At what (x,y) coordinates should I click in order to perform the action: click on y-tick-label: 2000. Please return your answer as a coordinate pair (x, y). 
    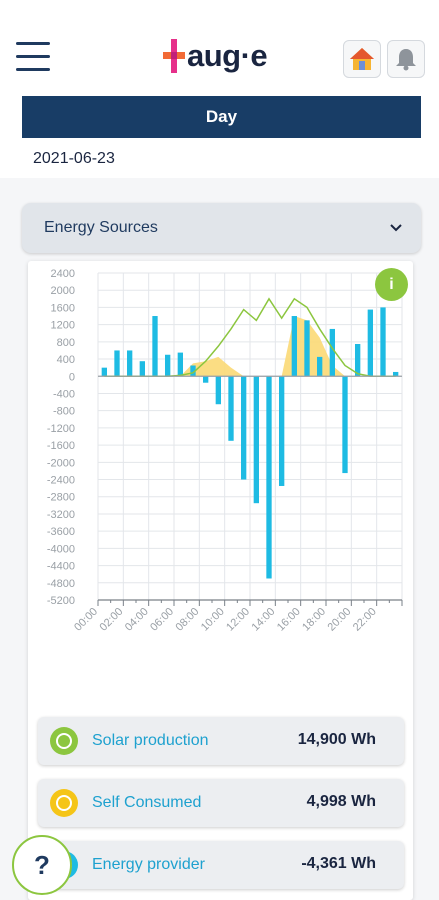
    Looking at the image, I should click on (63, 291).